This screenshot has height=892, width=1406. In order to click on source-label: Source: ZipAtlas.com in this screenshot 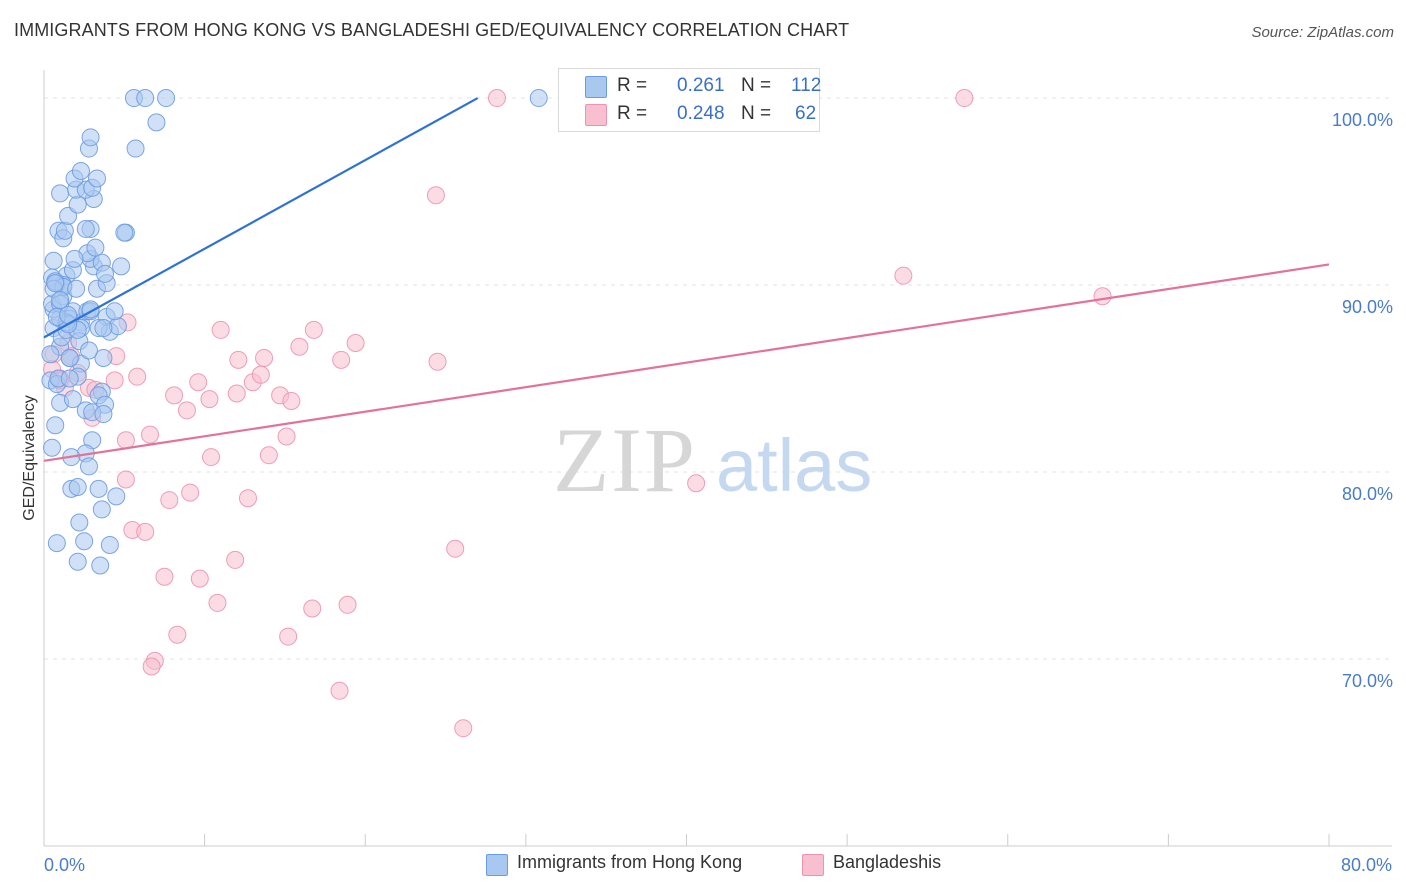, I will do `click(1322, 32)`.